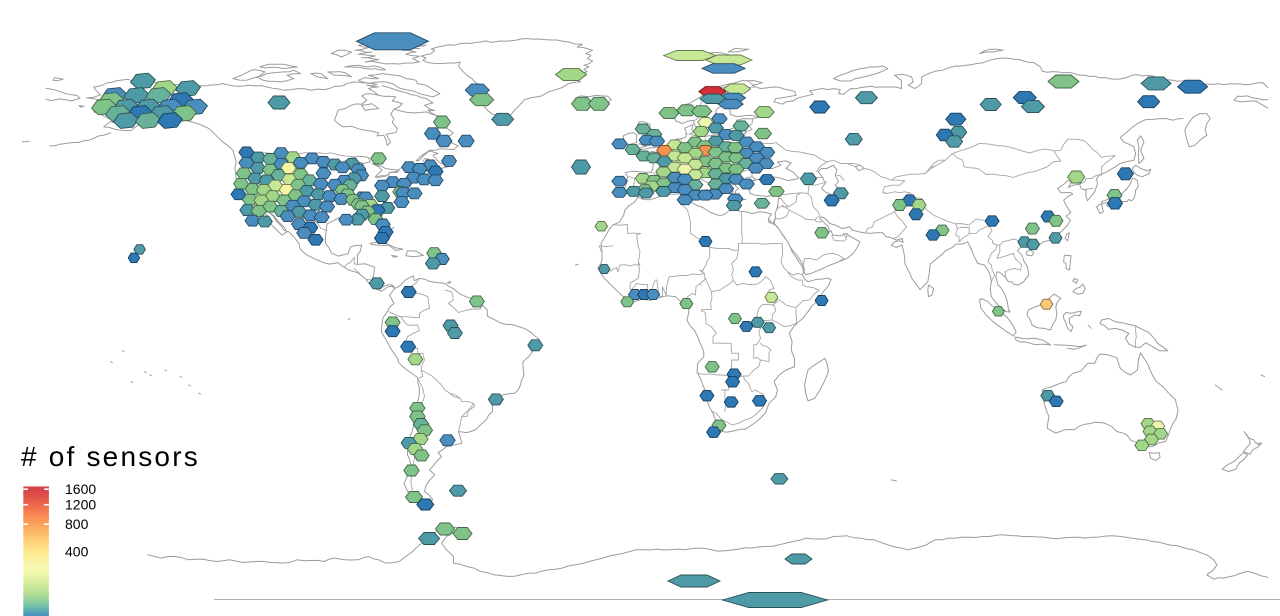 Image resolution: width=1280 pixels, height=616 pixels. I want to click on svg-text: 1600, so click(80, 489).